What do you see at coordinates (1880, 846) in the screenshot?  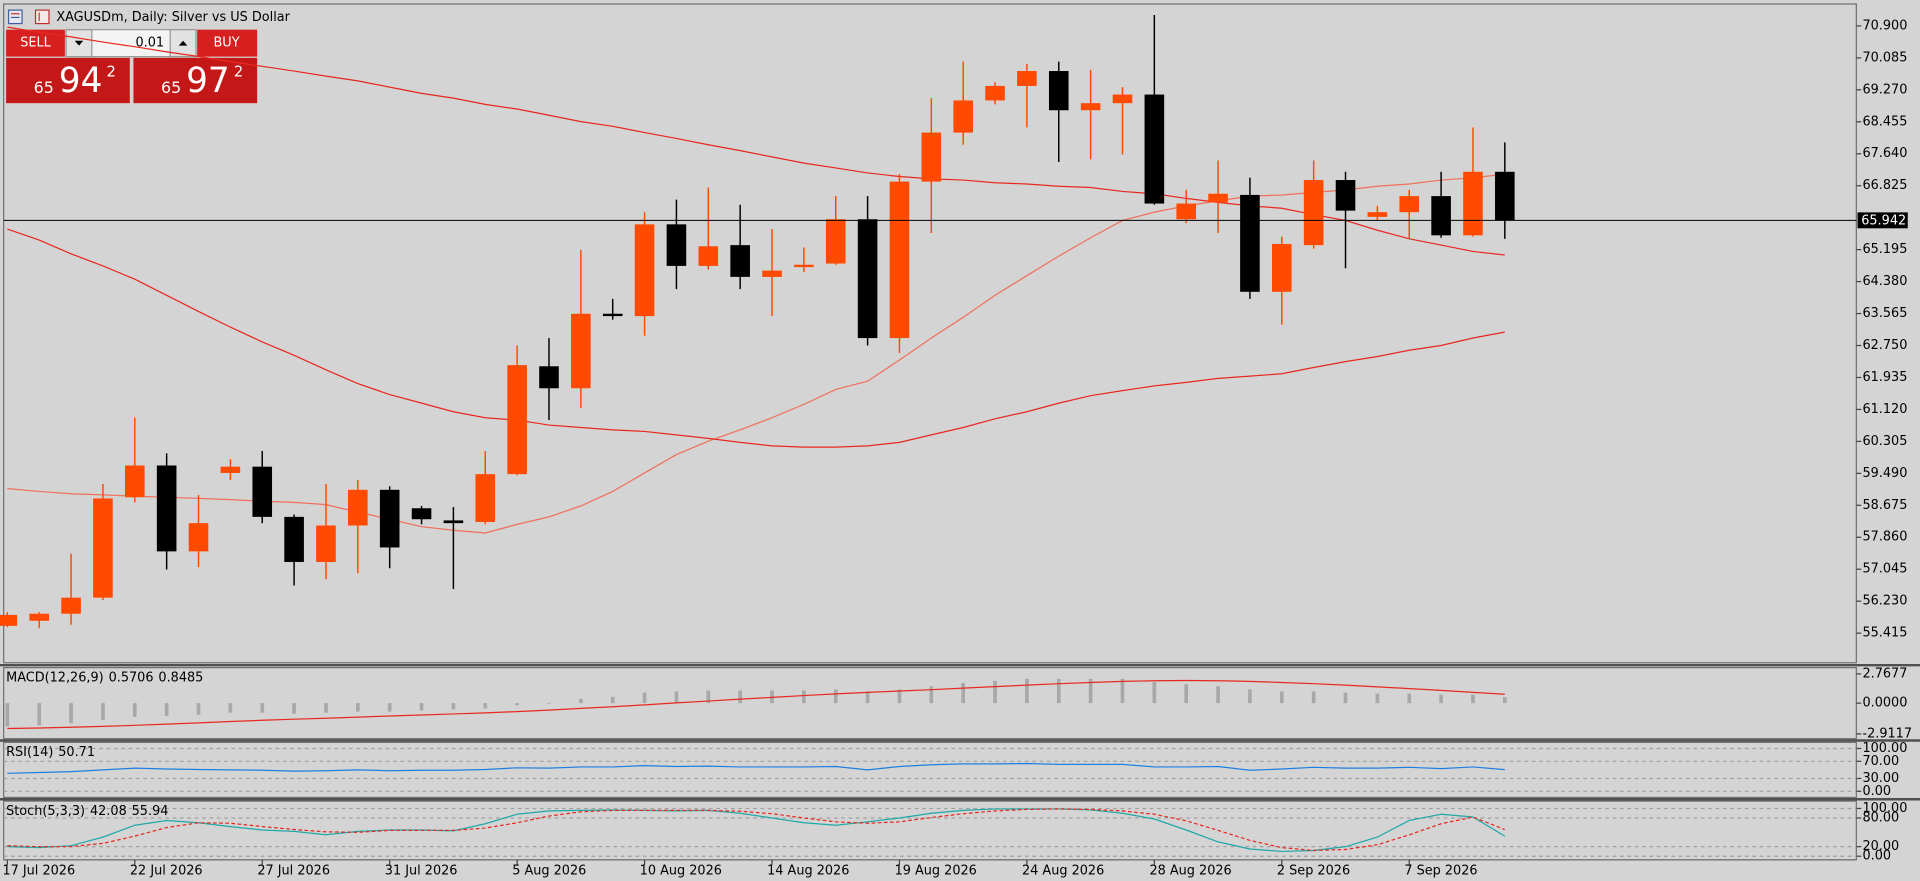 I see `y-tick-label: 20.00` at bounding box center [1880, 846].